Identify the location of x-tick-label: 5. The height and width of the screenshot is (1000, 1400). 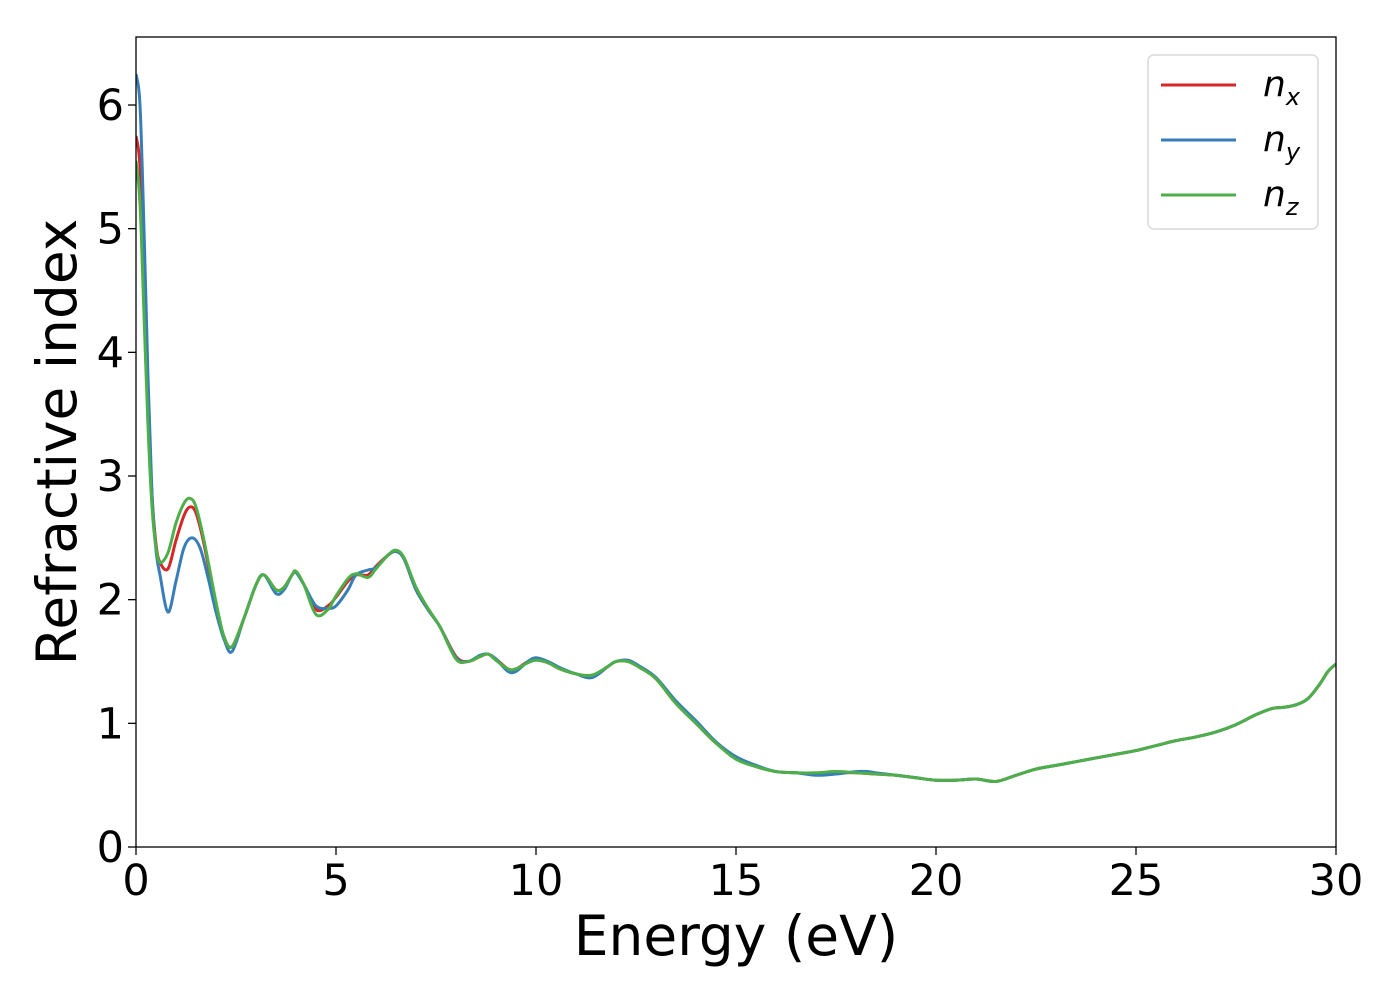
(335, 881).